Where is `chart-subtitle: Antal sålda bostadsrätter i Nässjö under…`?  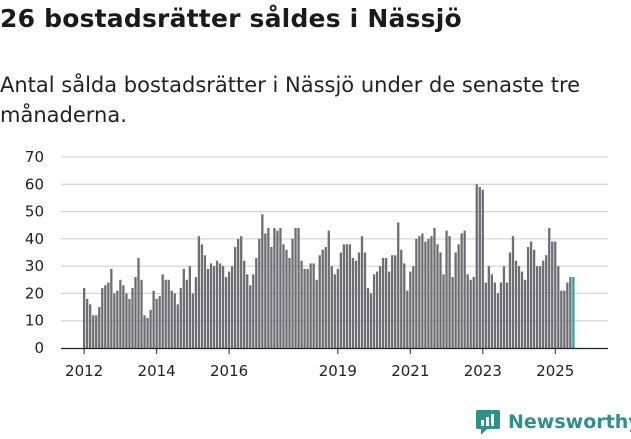
chart-subtitle: Antal sålda bostadsrätter i Nässjö under… is located at coordinates (290, 100).